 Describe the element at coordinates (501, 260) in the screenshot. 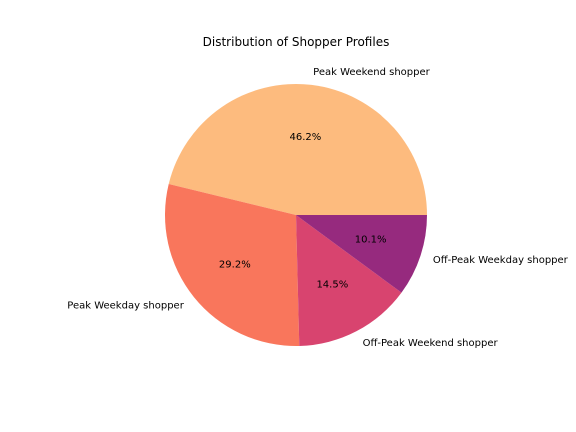

I see `slice-category-label: Off-Peak Weekday shopper` at that location.